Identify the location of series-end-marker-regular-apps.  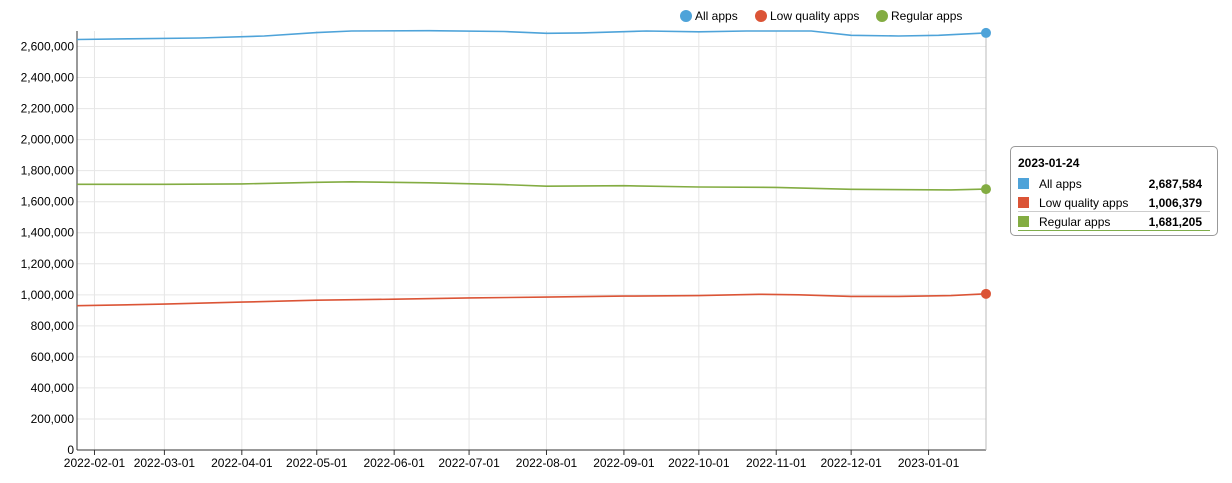
(986, 189).